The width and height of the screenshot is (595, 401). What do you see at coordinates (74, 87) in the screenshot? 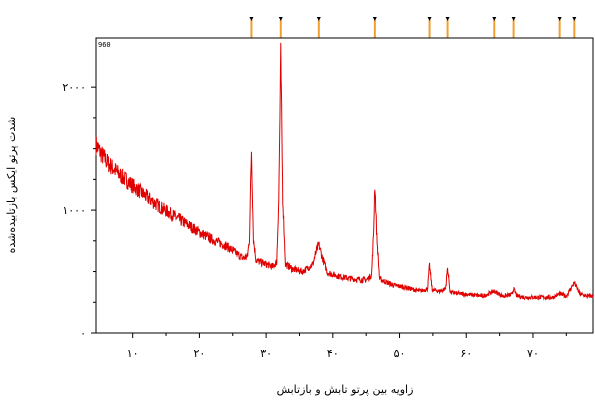
I see `y-tick-label-2000: ۲۰۰۰` at bounding box center [74, 87].